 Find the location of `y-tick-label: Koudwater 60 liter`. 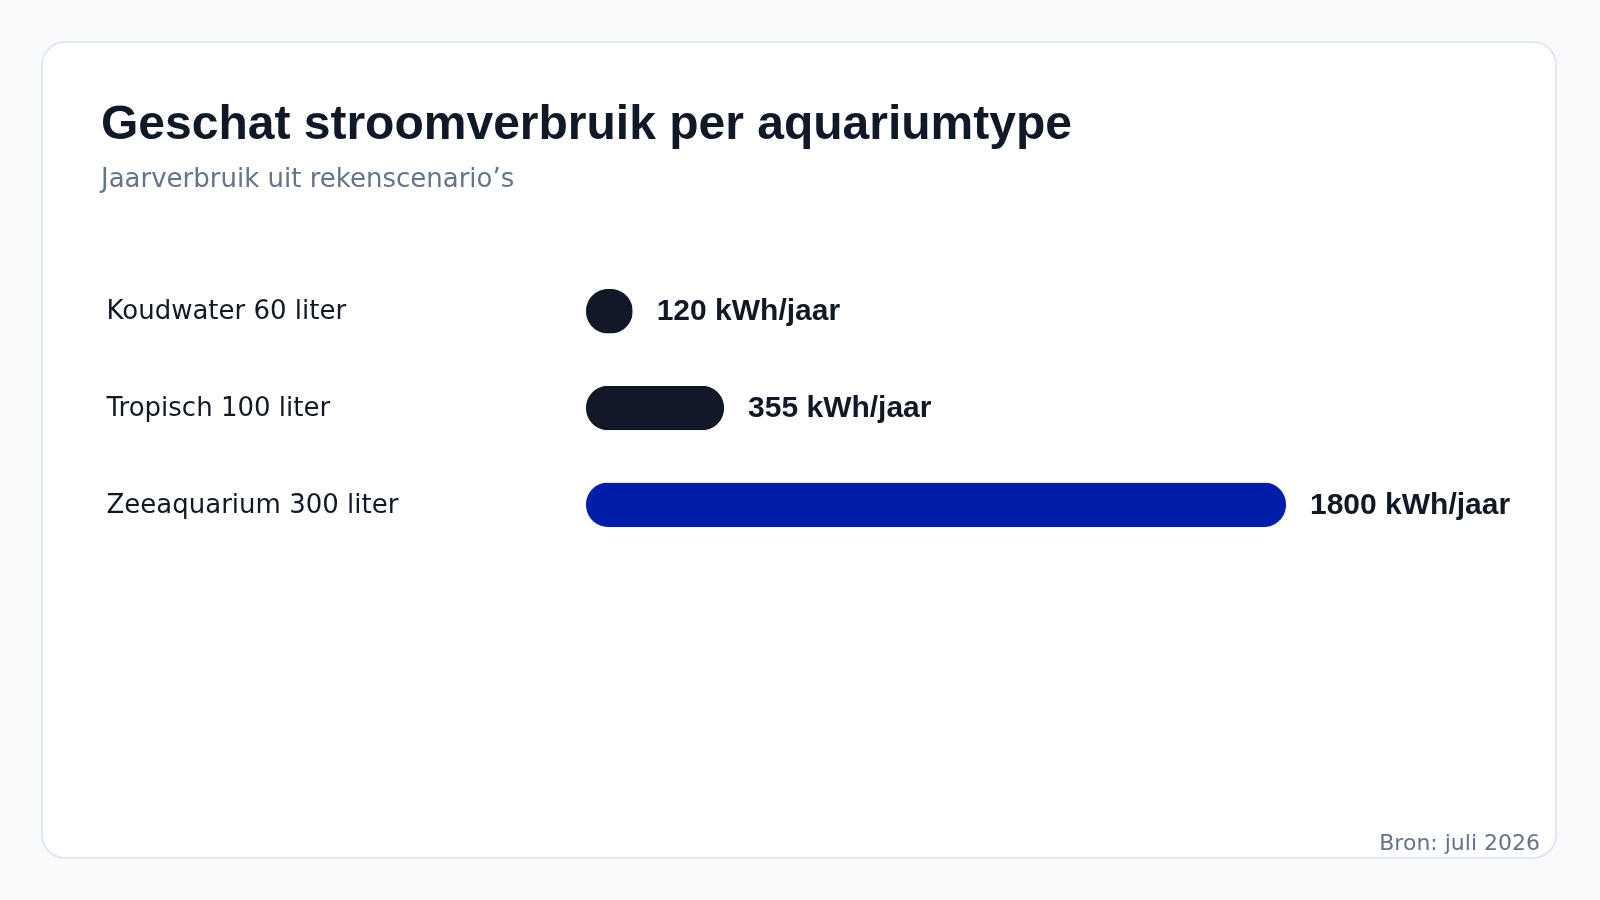

y-tick-label: Koudwater 60 liter is located at coordinates (226, 310).